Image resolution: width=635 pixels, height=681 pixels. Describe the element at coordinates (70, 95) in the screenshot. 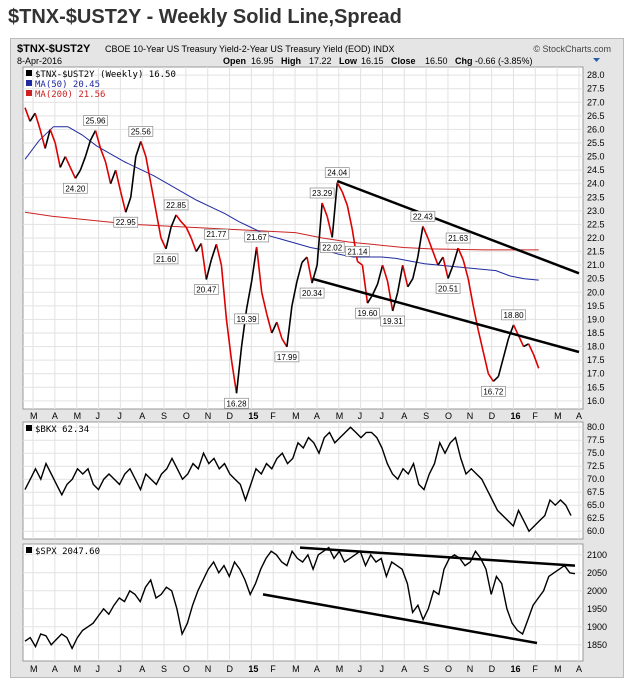

I see `legend-label: MA(200) 21.56` at that location.